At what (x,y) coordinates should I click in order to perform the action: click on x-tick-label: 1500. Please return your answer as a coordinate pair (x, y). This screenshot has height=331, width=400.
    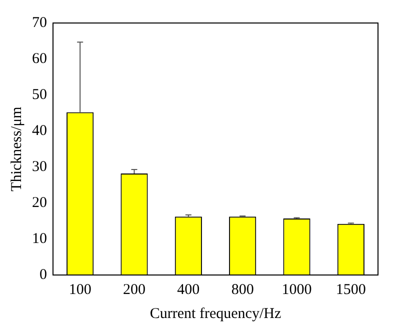
    Looking at the image, I should click on (351, 290).